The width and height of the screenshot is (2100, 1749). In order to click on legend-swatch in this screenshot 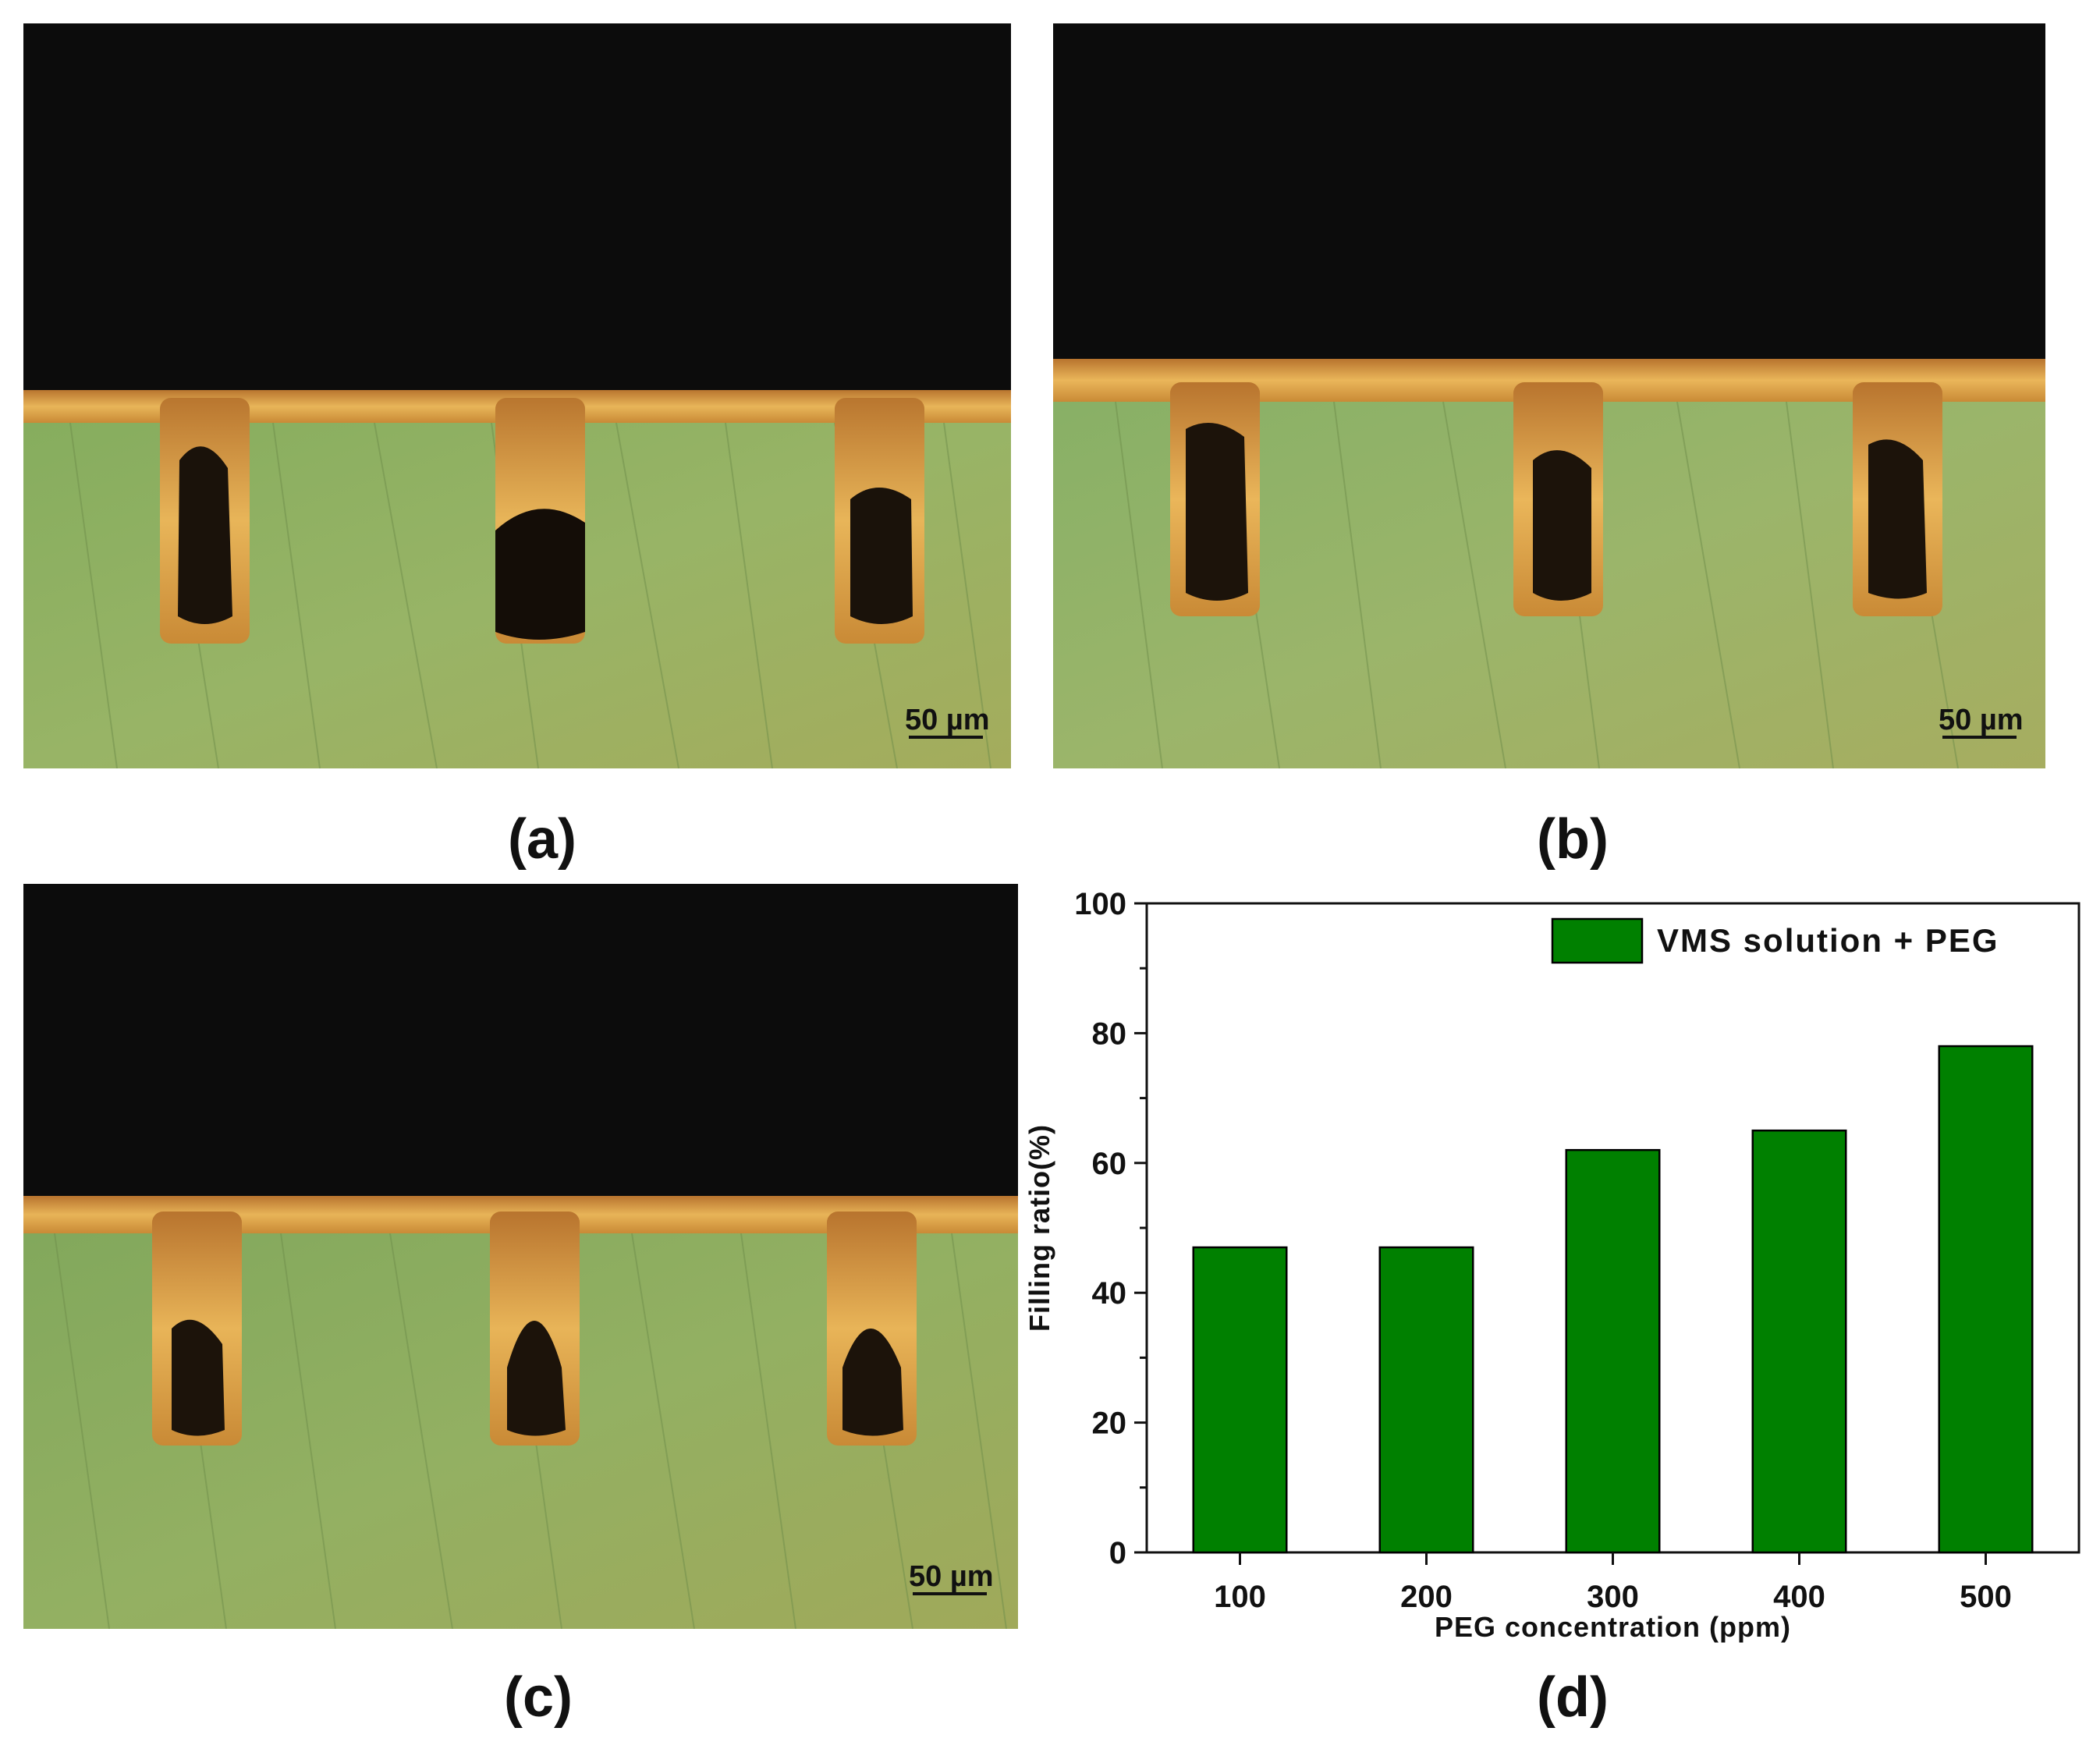, I will do `click(1597, 940)`.